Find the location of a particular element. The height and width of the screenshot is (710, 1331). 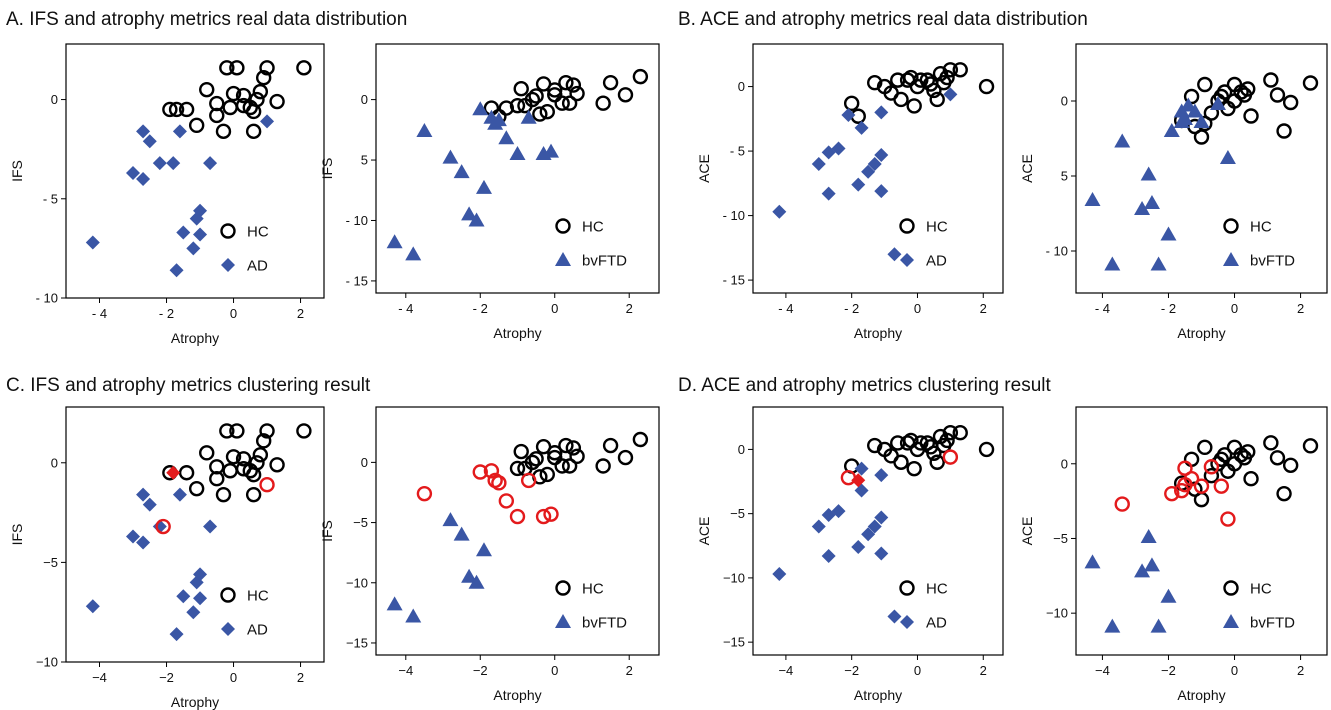

y-tick-label: −15 is located at coordinates (357, 642).